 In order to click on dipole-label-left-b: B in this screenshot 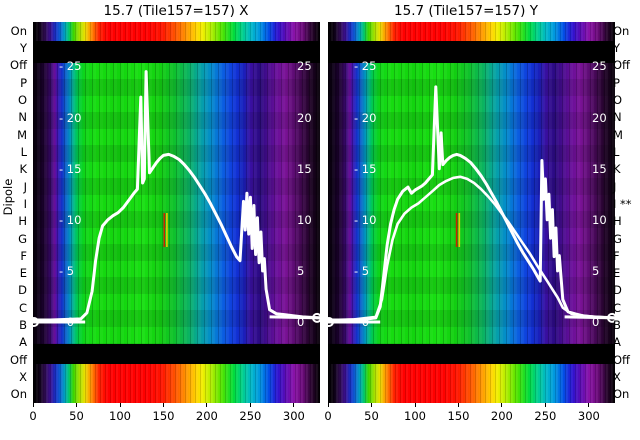, I will do `click(23, 325)`.